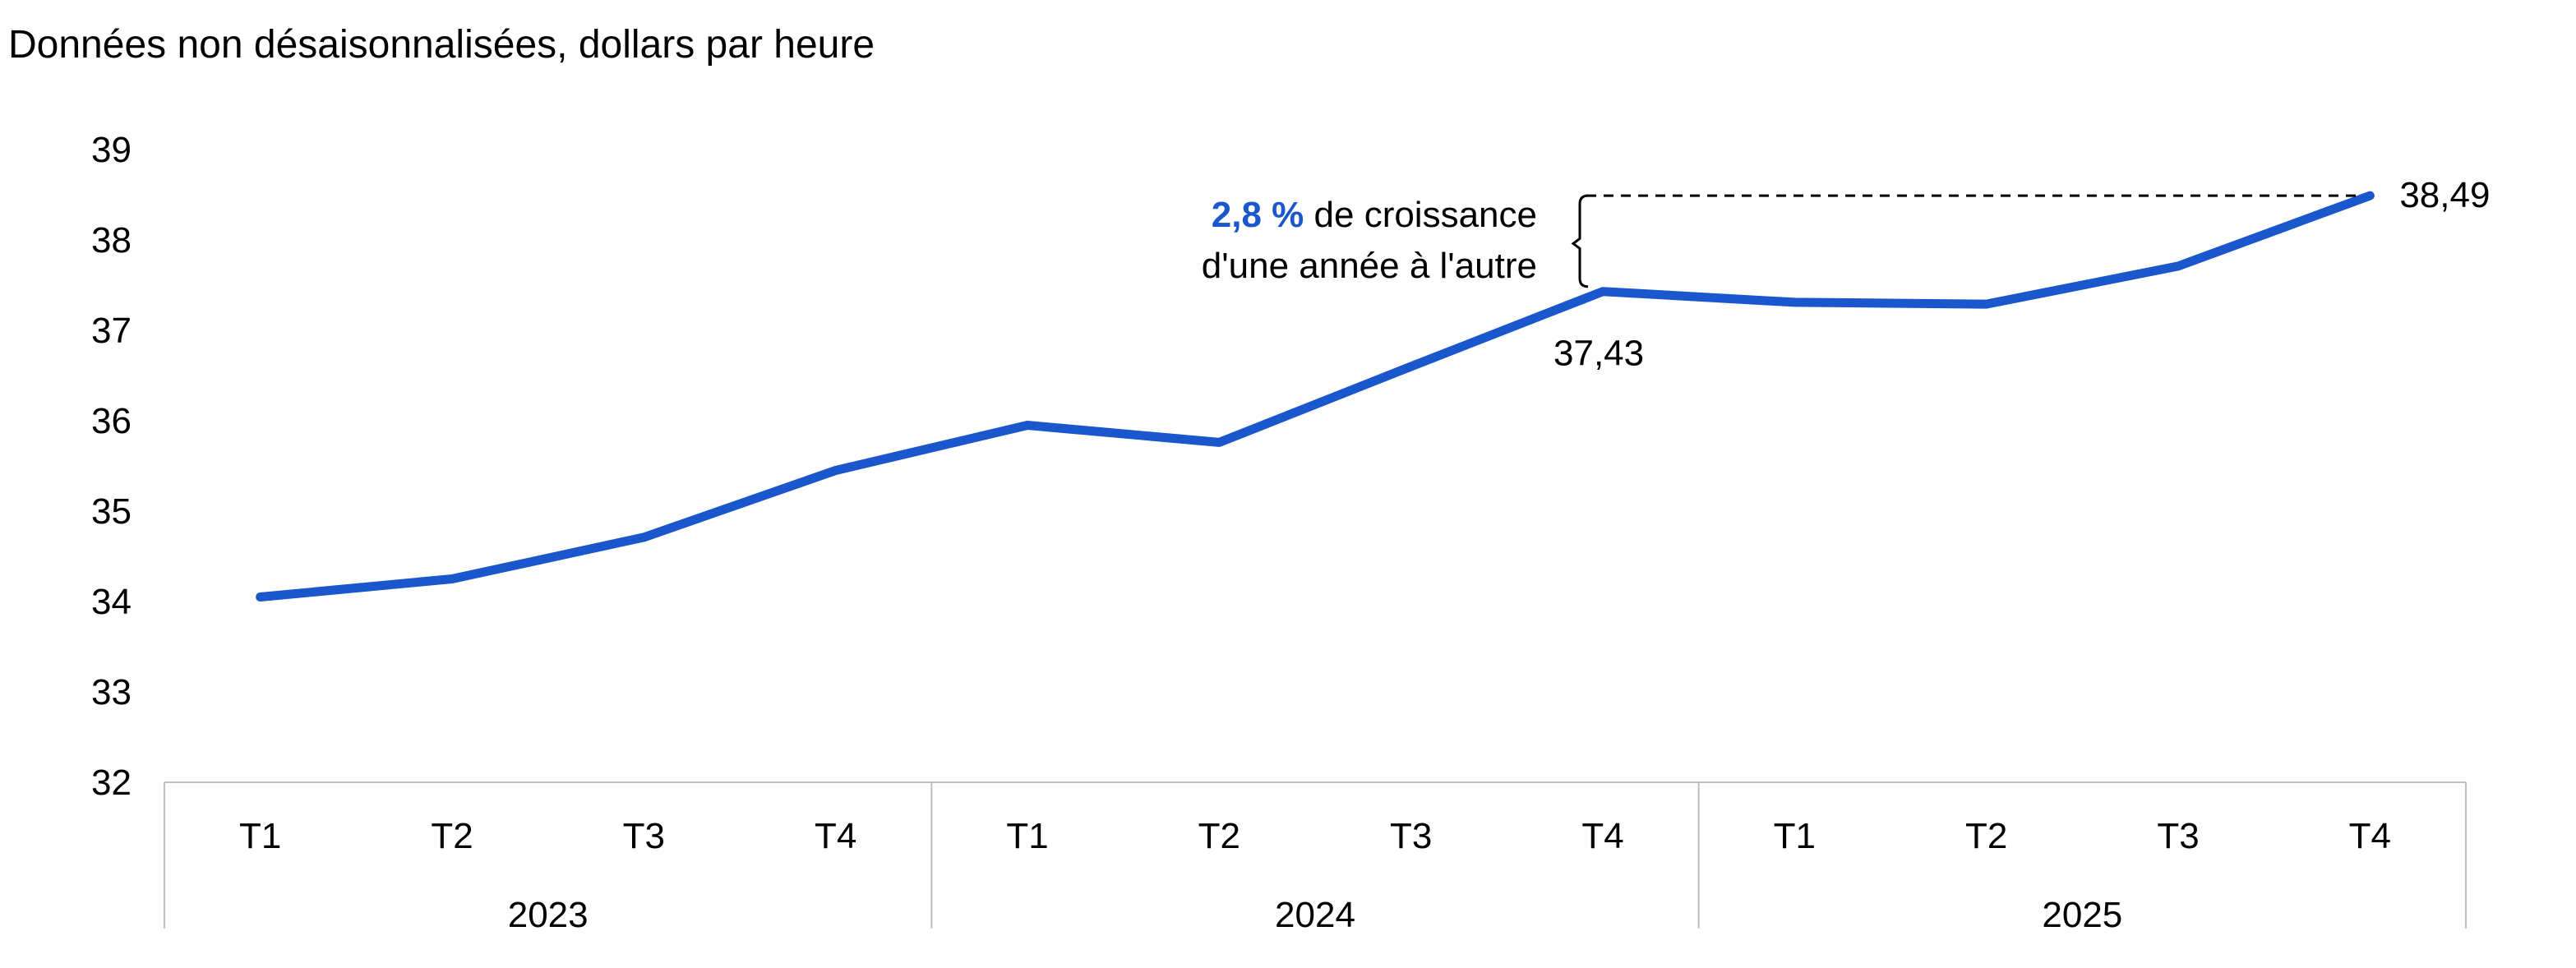 This screenshot has height=968, width=2576. Describe the element at coordinates (111, 511) in the screenshot. I see `y-tick-label: 35` at that location.